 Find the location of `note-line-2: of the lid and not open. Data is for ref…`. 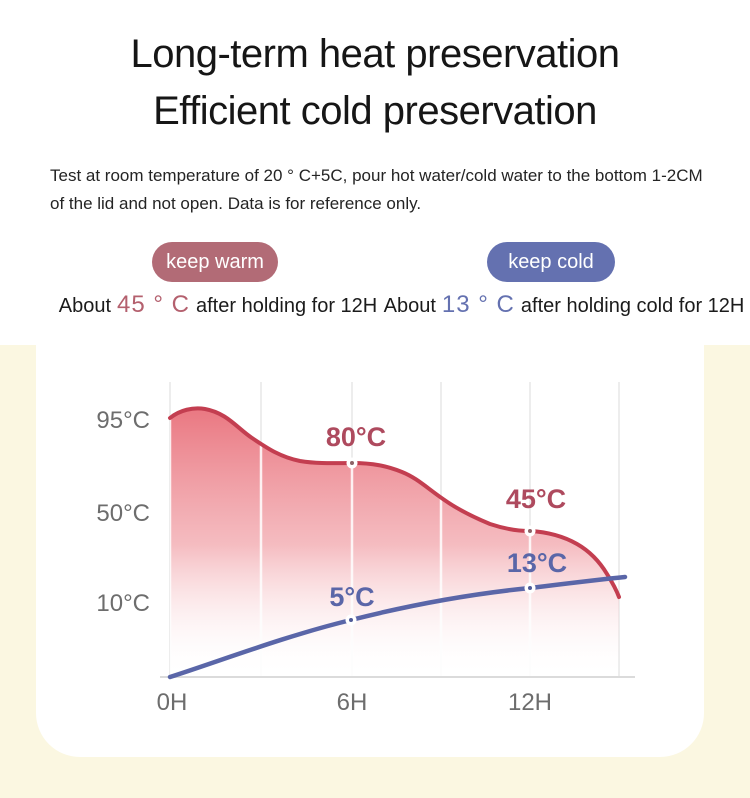

note-line-2: of the lid and not open. Data is for ref… is located at coordinates (236, 203).